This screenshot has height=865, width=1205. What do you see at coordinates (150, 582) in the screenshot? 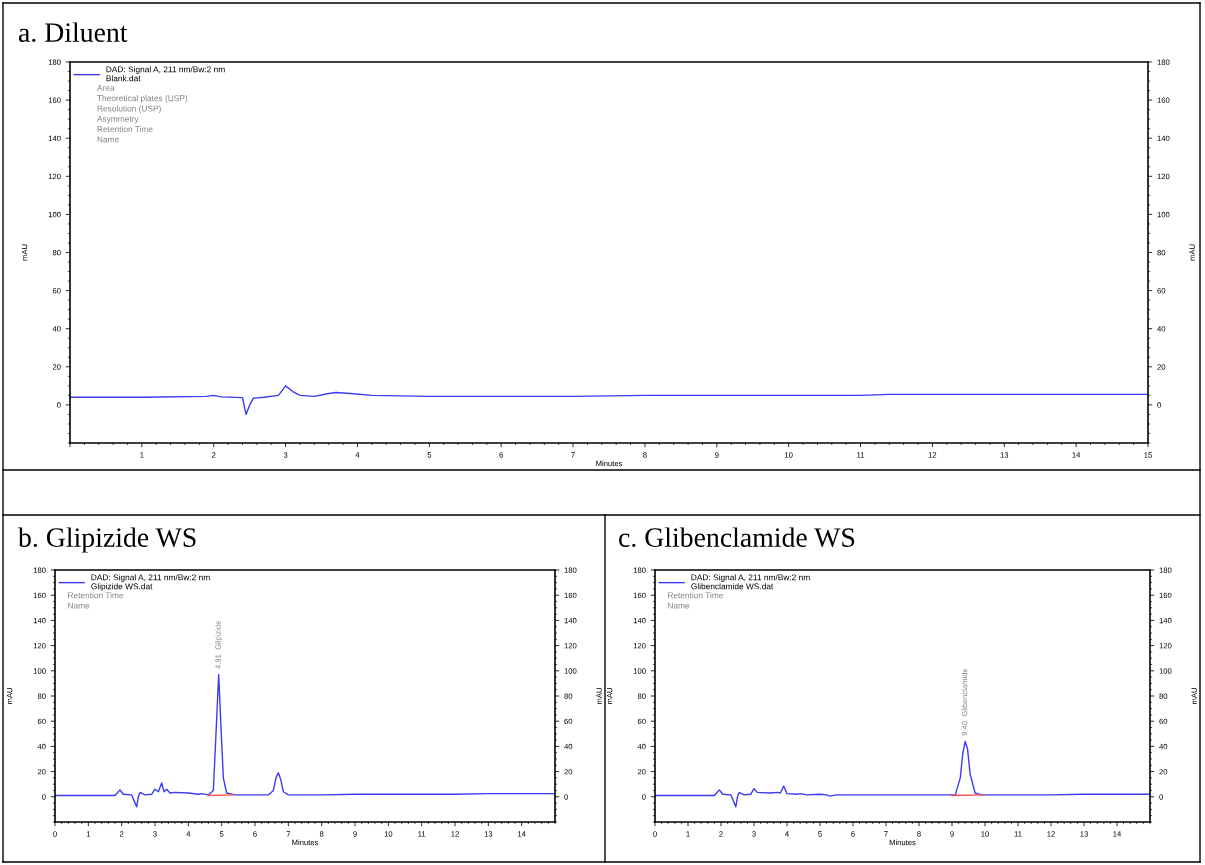
I see `legend-label: DAD: Signal A, 211 nm/Bw:2 nm Glipizide WS.dat` at bounding box center [150, 582].